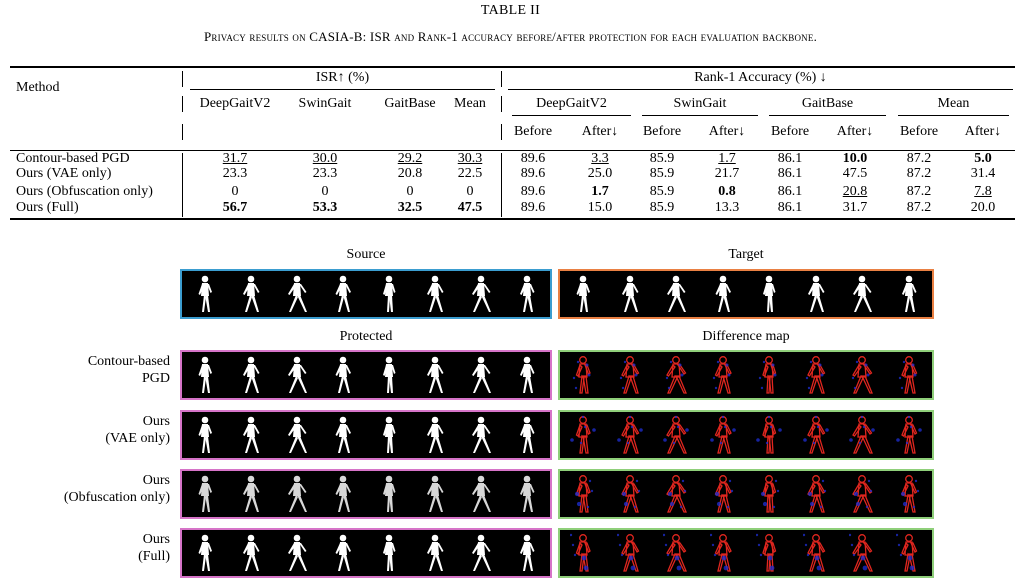  Describe the element at coordinates (727, 207) in the screenshot. I see `rank1-value-cell: 13.3` at that location.